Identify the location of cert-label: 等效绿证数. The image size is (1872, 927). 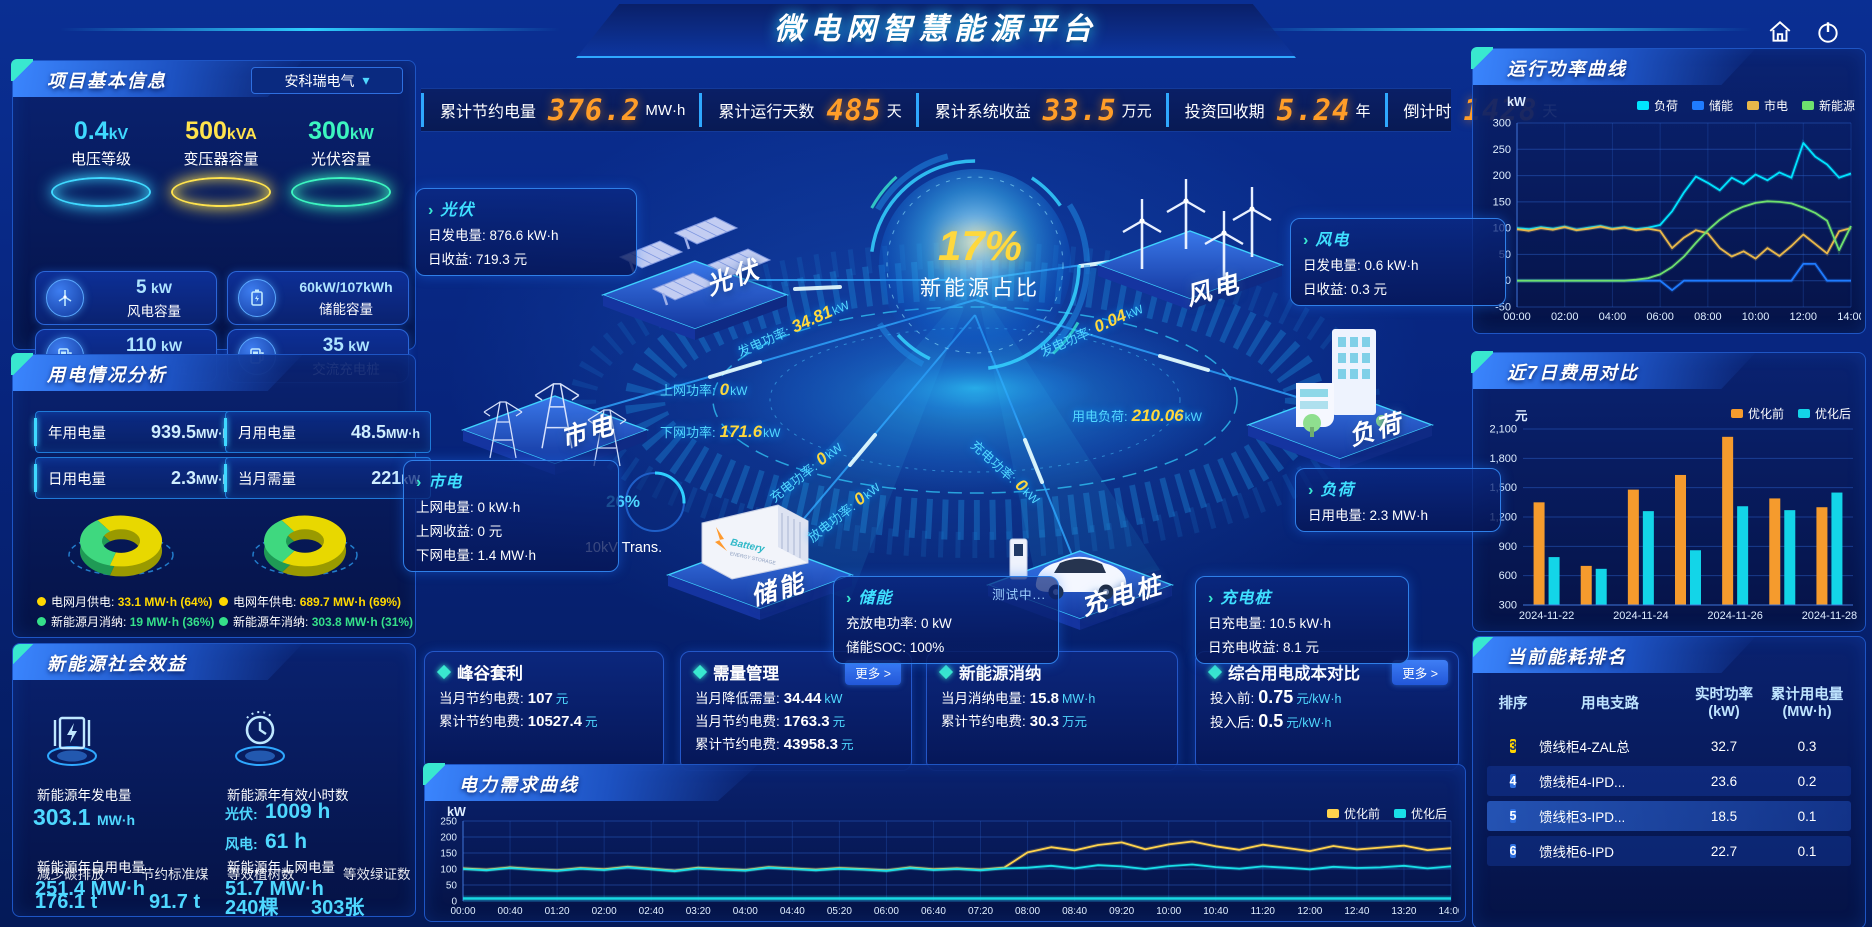
(377, 874).